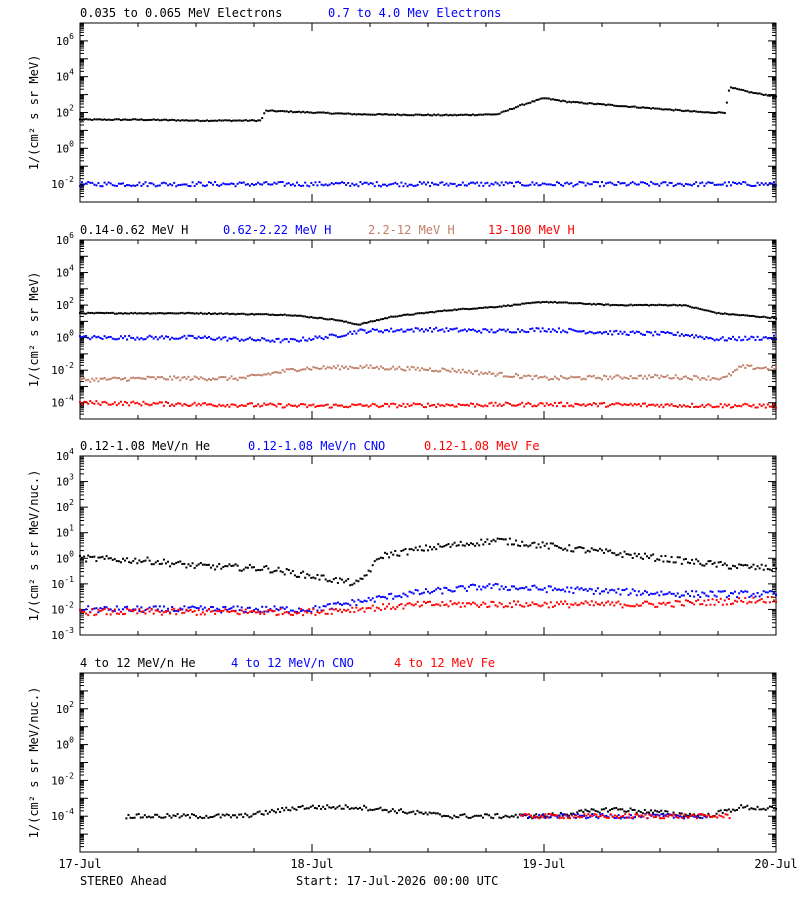 The width and height of the screenshot is (800, 900). I want to click on y-tick-label: 103, so click(65, 481).